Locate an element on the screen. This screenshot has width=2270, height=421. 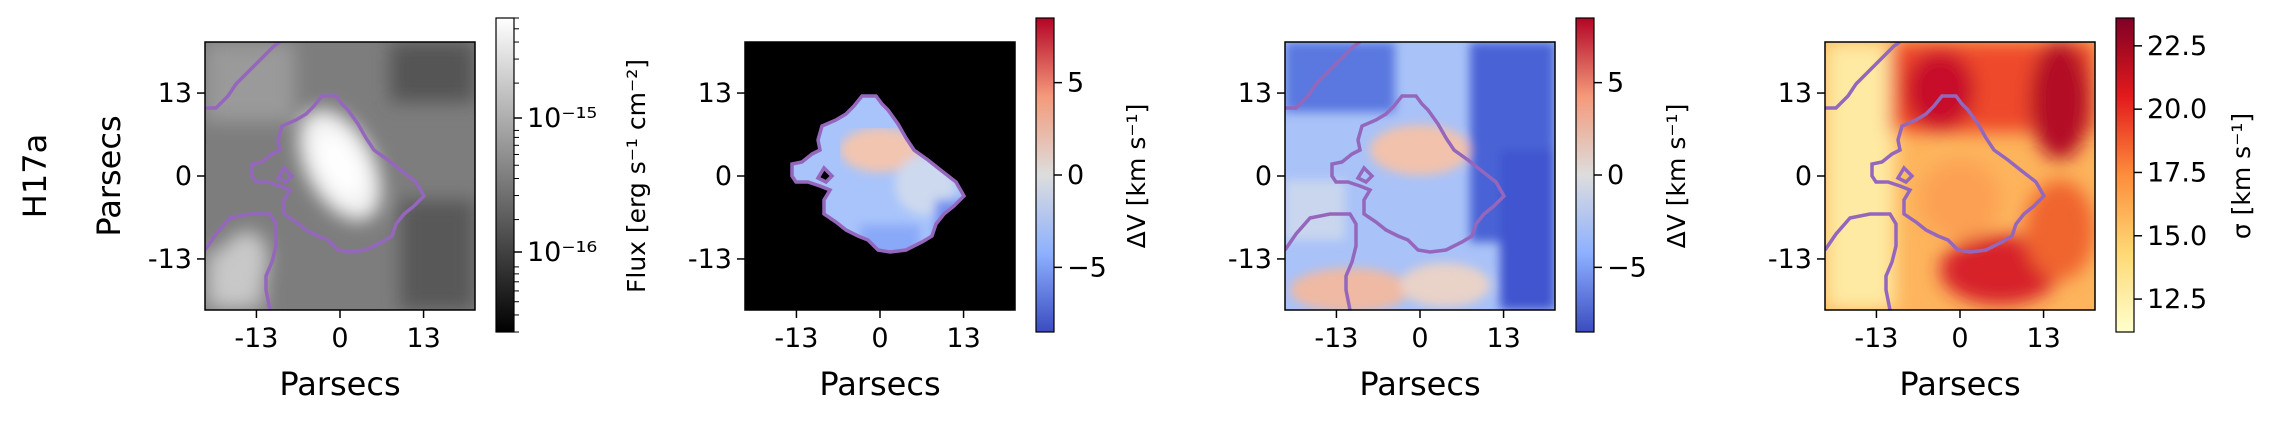
dispersion-image is located at coordinates (1960, 176).